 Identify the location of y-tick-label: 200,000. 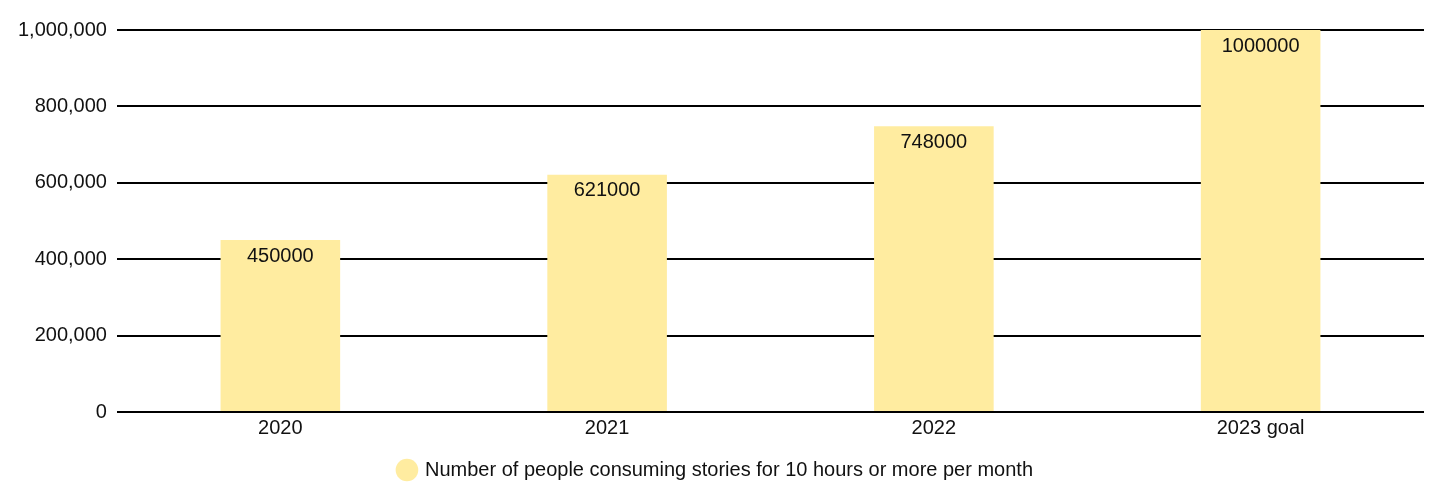
(70, 334).